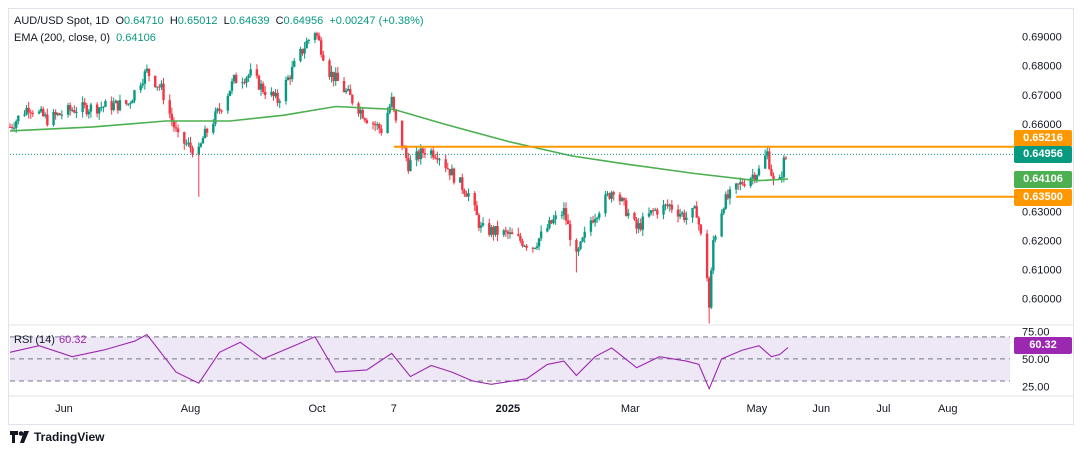 The image size is (1080, 454). I want to click on brand-name: TradingView, so click(69, 437).